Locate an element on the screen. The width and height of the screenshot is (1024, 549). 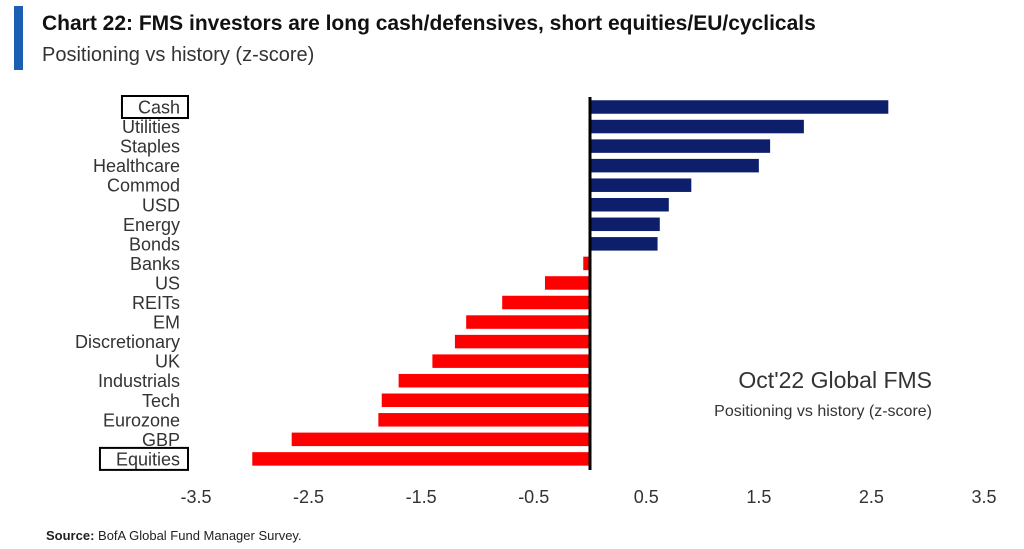
bar-commod is located at coordinates (641, 185).